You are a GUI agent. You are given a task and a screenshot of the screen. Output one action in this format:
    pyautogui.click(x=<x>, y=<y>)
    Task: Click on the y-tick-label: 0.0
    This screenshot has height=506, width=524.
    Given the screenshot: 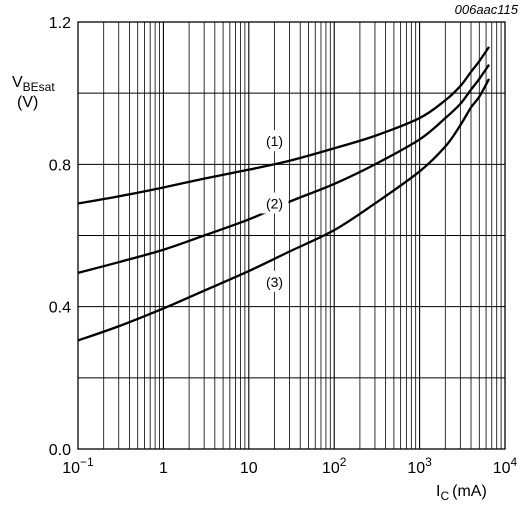 What is the action you would take?
    pyautogui.click(x=60, y=450)
    